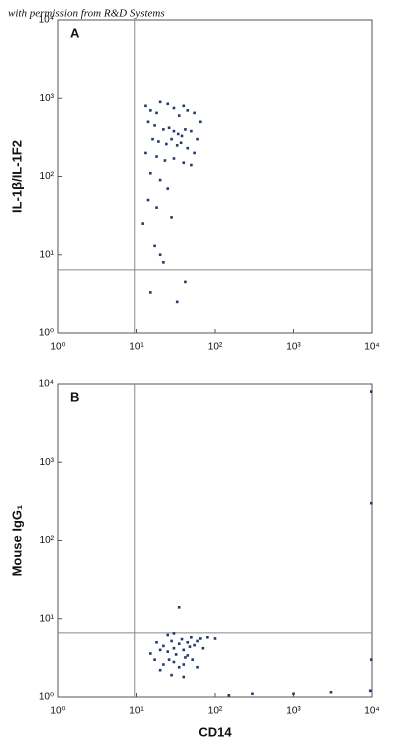 The height and width of the screenshot is (749, 401). What do you see at coordinates (86, 14) in the screenshot?
I see `watermark: with permission from R&D Systems` at bounding box center [86, 14].